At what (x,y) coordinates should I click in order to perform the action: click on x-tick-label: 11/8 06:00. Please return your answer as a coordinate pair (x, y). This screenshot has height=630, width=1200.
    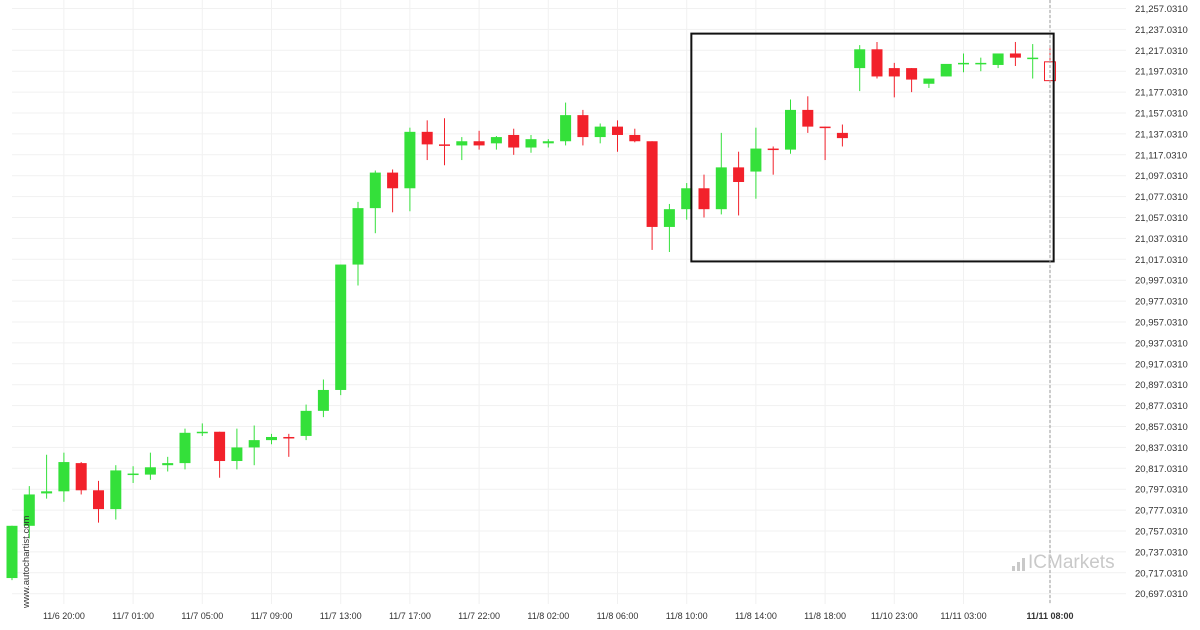
    Looking at the image, I should click on (618, 616).